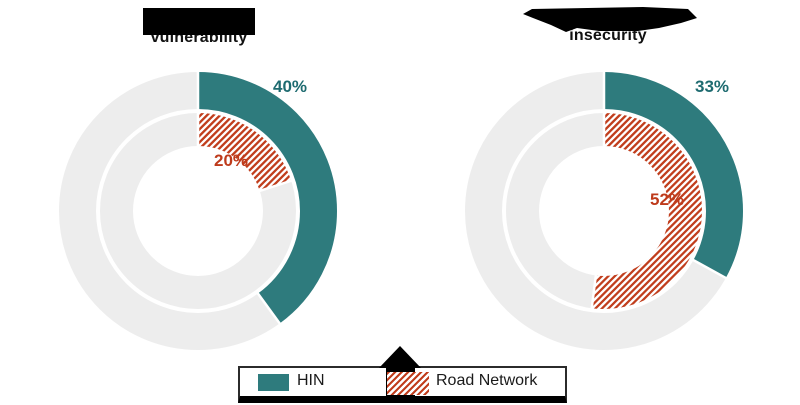  What do you see at coordinates (608, 35) in the screenshot?
I see `chart-title-insecurity: insecurity` at bounding box center [608, 35].